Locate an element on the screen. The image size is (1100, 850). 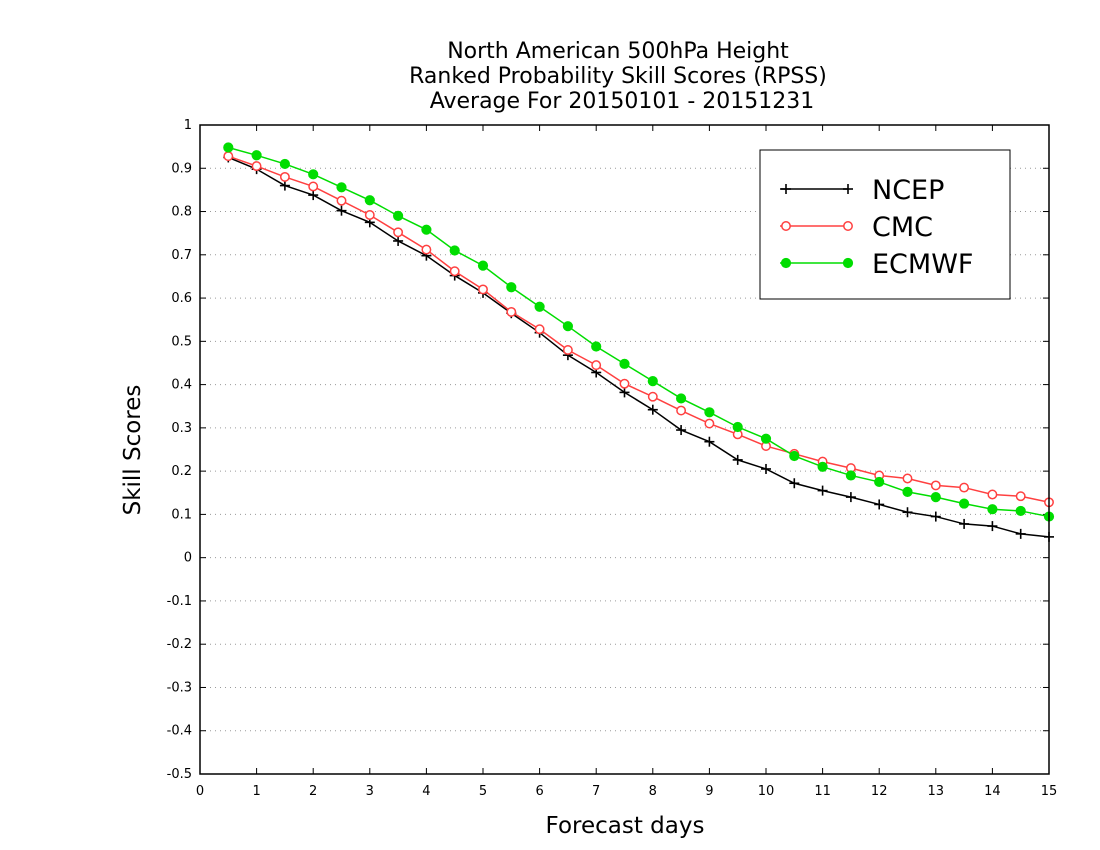
y-tick-label: 0.2 is located at coordinates (181, 471).